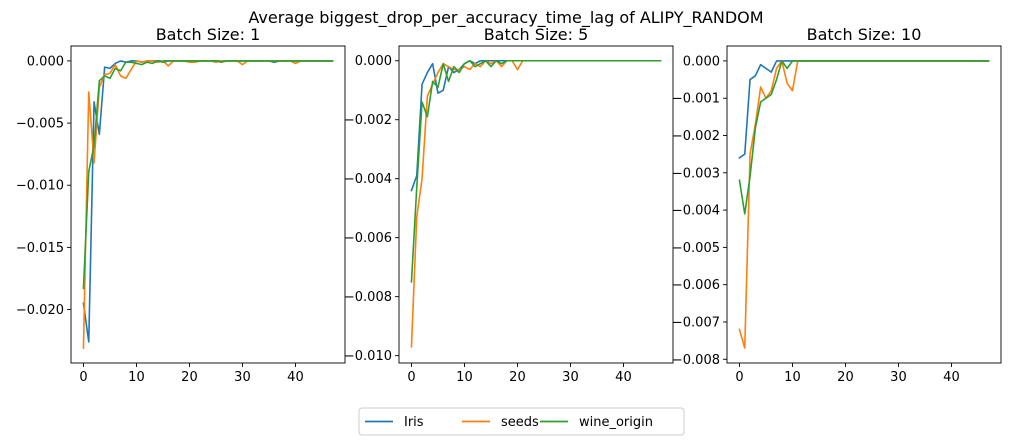 This screenshot has height=445, width=1010. I want to click on y-tick-label: −0.020, so click(40, 310).